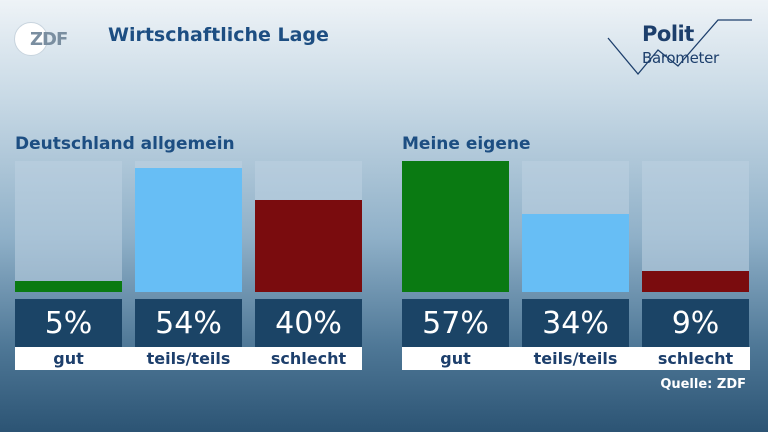  I want to click on value-label: 54%, so click(188, 323).